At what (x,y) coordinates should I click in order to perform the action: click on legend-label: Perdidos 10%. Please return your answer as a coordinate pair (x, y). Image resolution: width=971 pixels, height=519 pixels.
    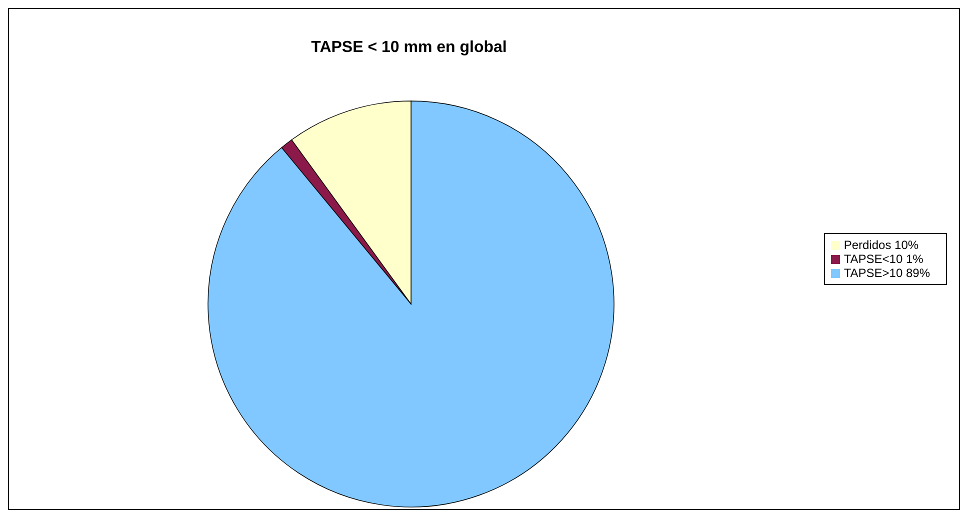
    Looking at the image, I should click on (881, 245).